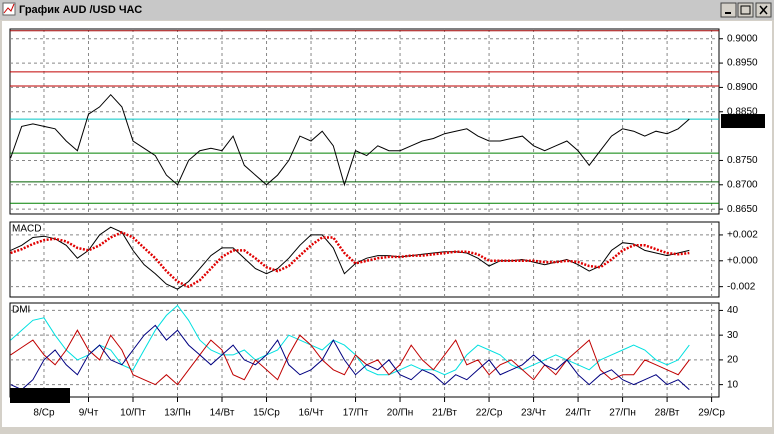 The image size is (774, 434). Describe the element at coordinates (742, 160) in the screenshot. I see `y-tick-label: 0.8750` at that location.